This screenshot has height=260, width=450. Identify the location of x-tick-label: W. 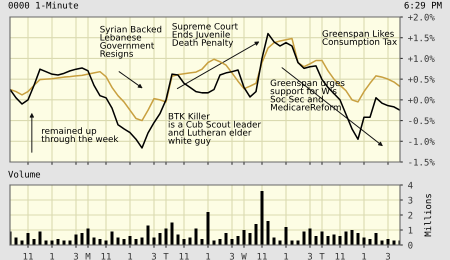
(244, 256).